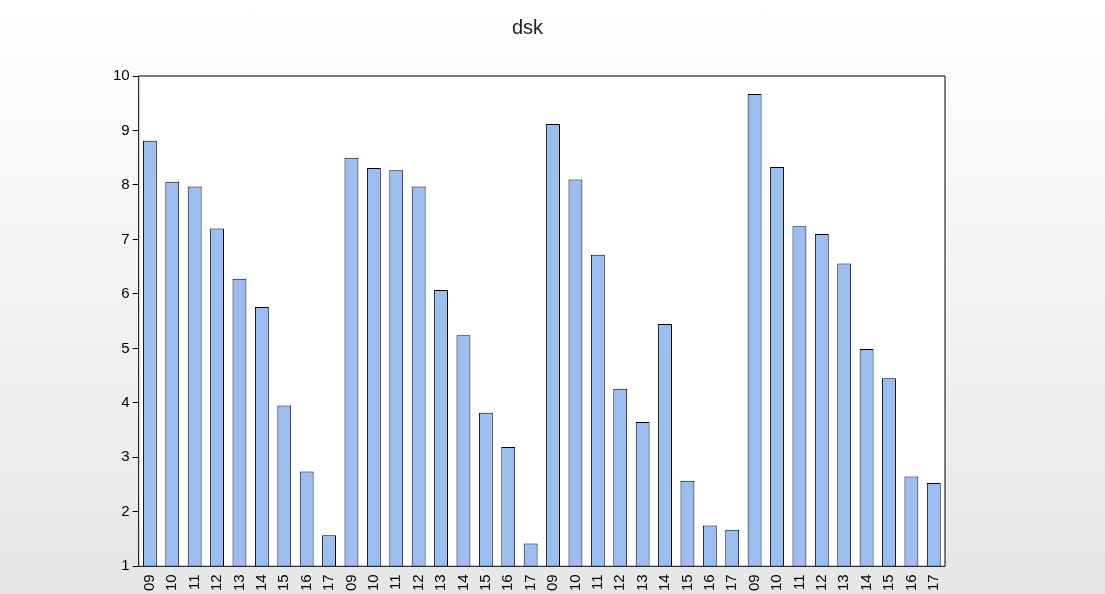 This screenshot has width=1105, height=594. Describe the element at coordinates (125, 510) in the screenshot. I see `y-tick-label: 2` at that location.